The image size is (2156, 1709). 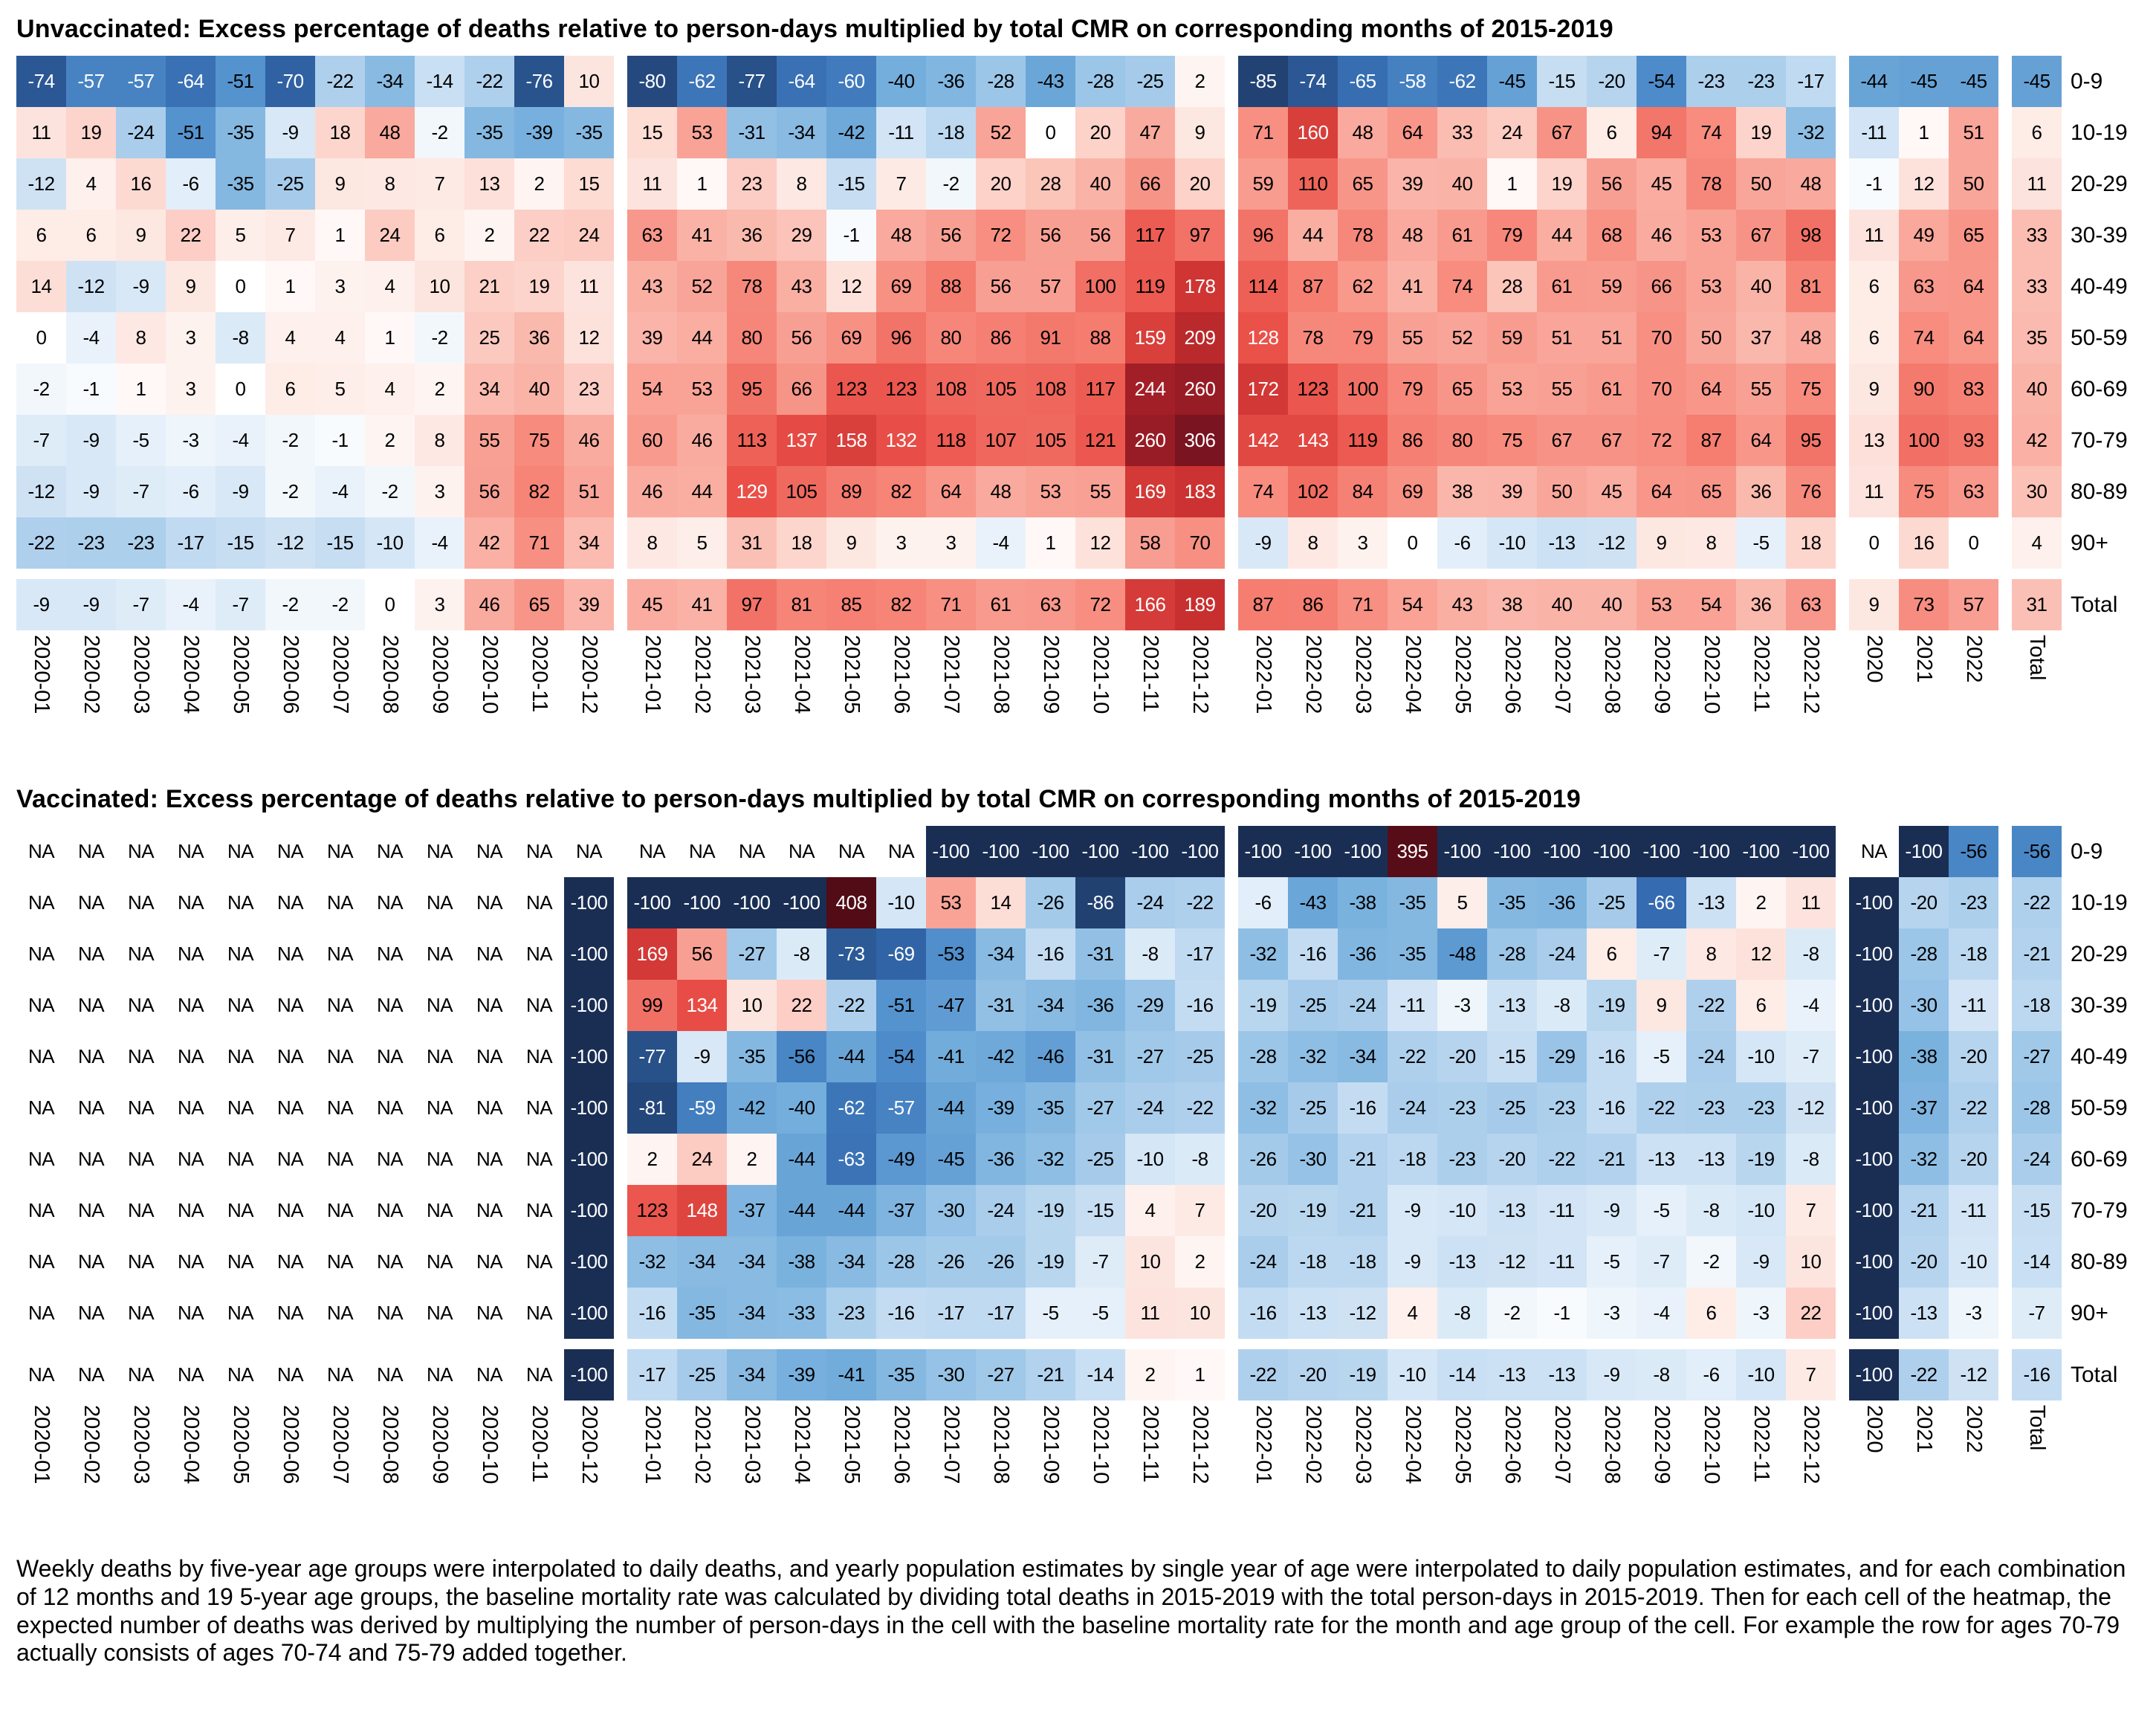 What do you see at coordinates (1412, 1159) in the screenshot?
I see `heatmap-cell: -18` at bounding box center [1412, 1159].